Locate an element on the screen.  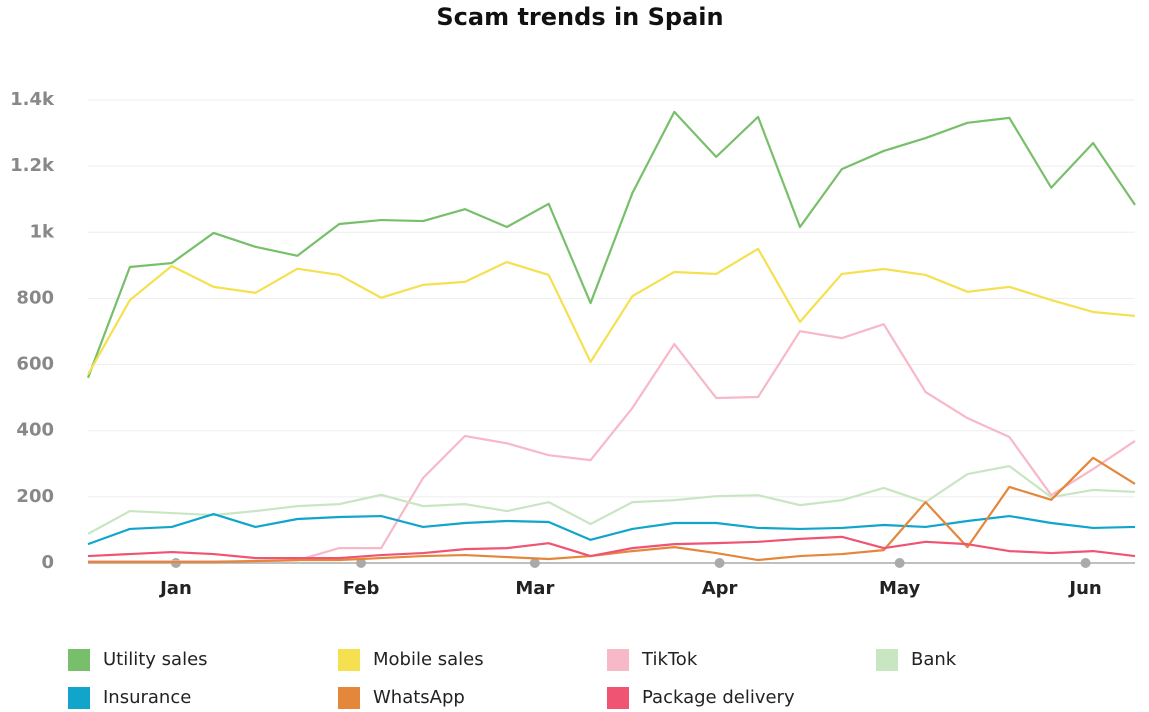
y-tick-label: 600 is located at coordinates (35, 364).